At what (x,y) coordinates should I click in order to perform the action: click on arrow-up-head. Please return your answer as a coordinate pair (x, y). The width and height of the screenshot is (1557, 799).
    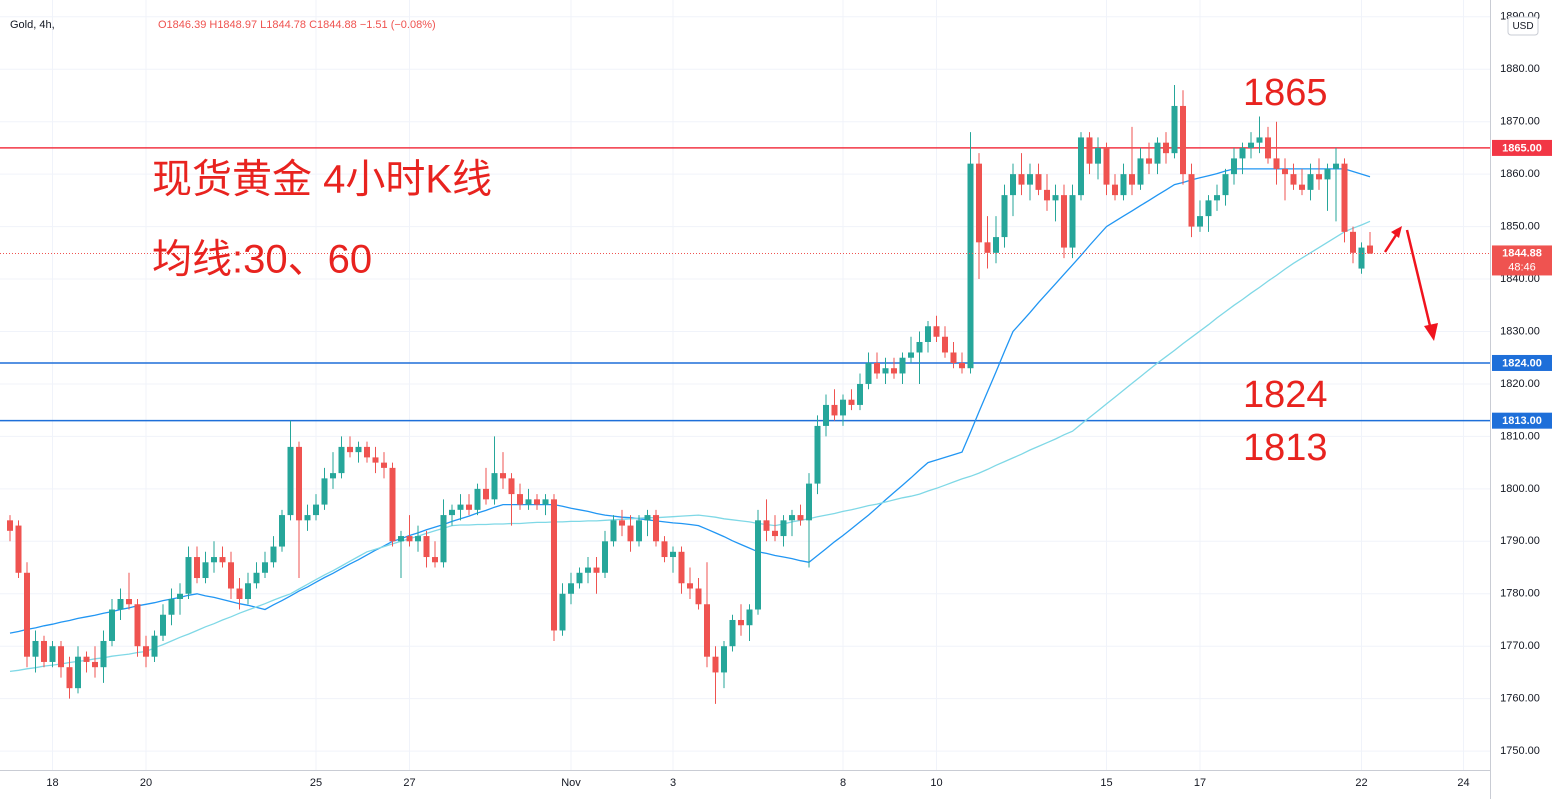
    Looking at the image, I should click on (1396, 232).